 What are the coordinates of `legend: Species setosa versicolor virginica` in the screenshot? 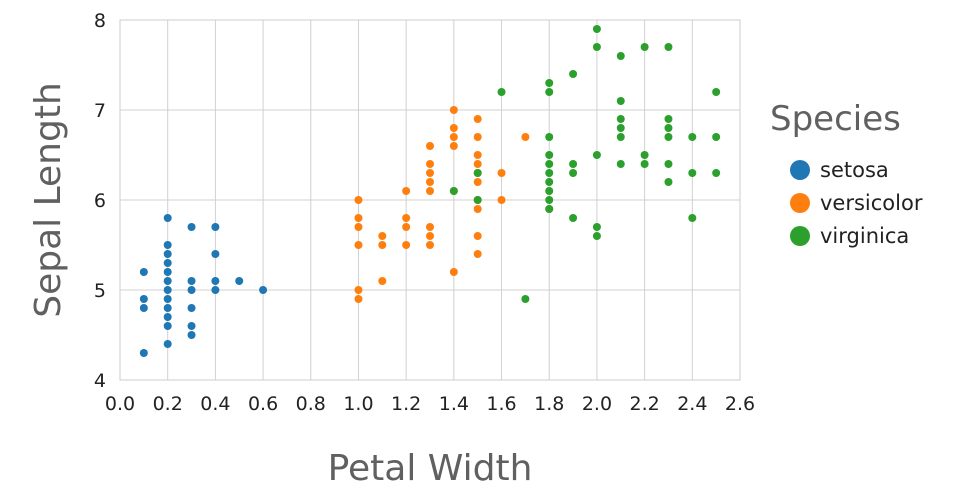 It's located at (846, 173).